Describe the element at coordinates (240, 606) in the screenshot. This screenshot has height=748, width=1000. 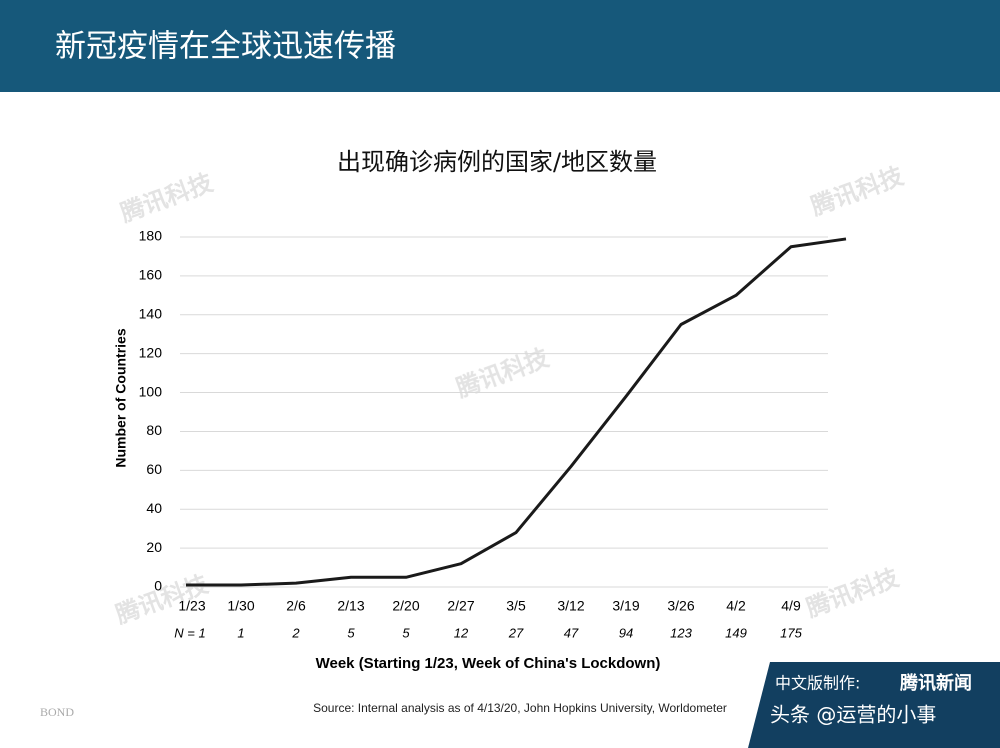
I see `x-tick-label: 1/30` at that location.